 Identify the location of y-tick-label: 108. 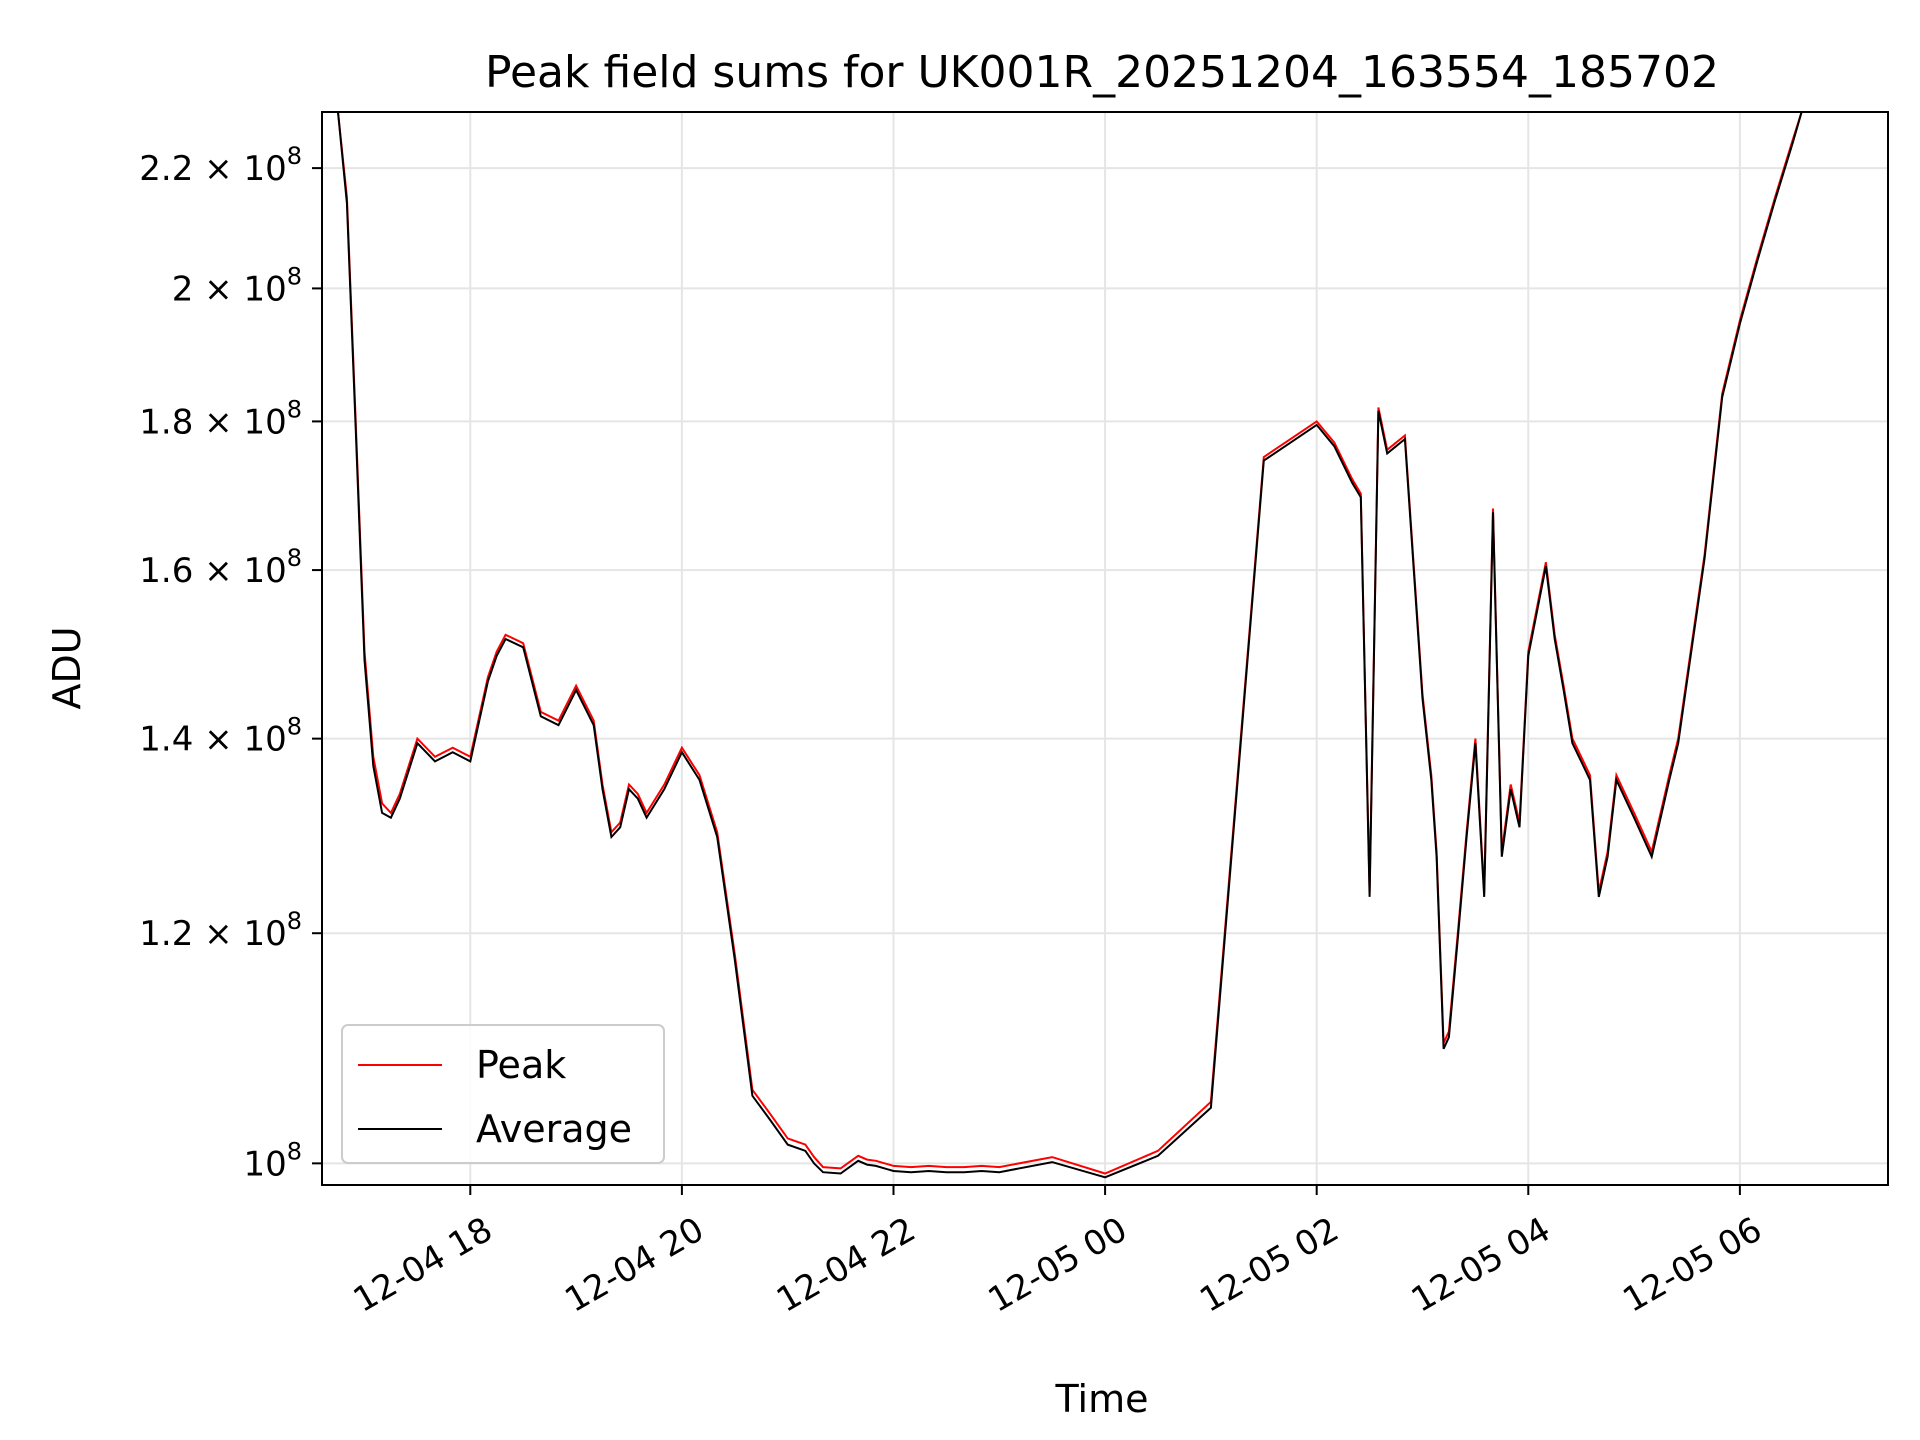
(272, 1160).